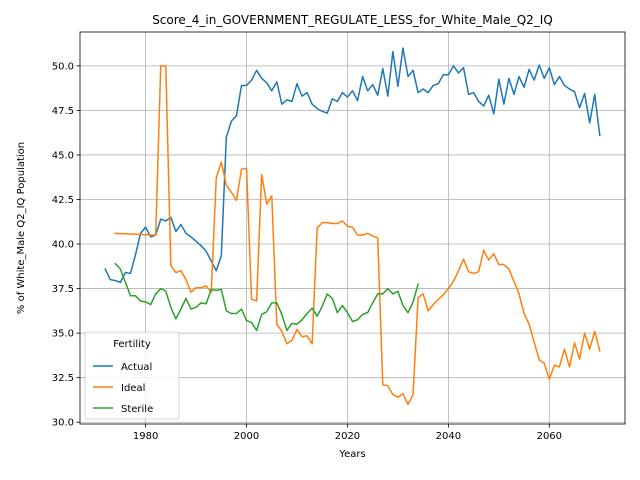  I want to click on series-line-sterile, so click(267, 297).